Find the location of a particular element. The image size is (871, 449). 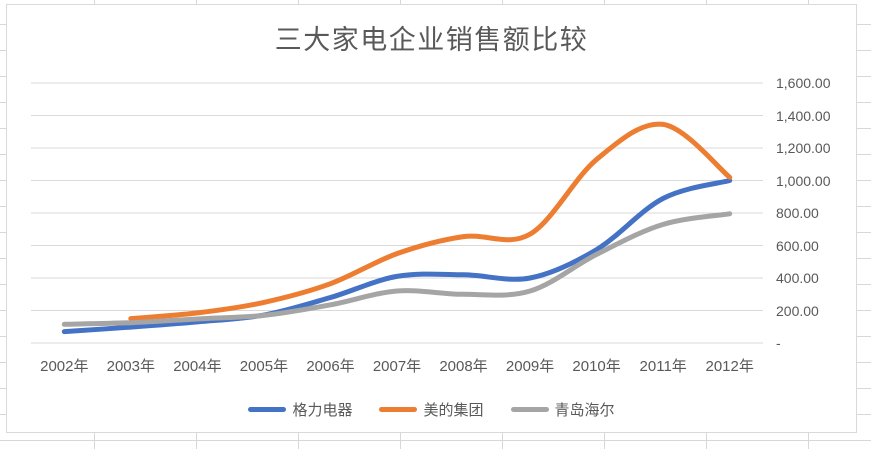

x-axis-label: 2011年 is located at coordinates (663, 366).